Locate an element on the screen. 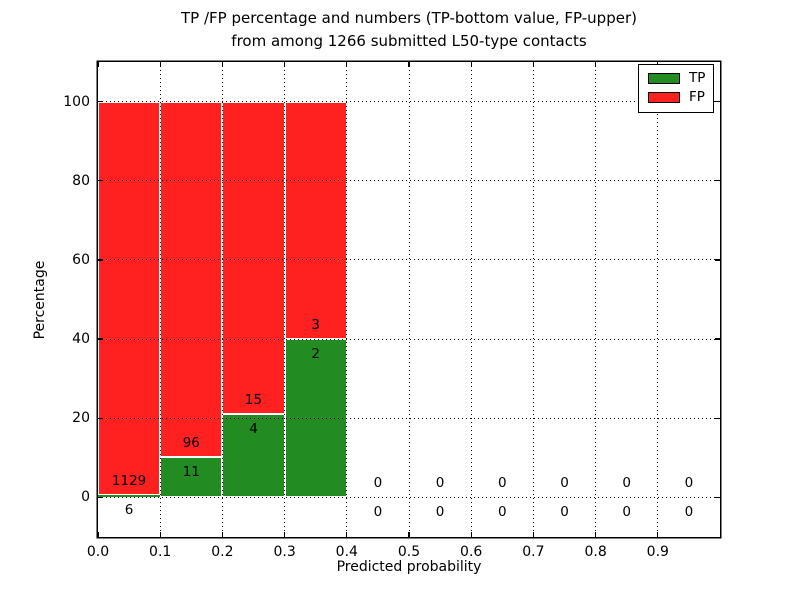  tp-count-label: 6 is located at coordinates (129, 510).